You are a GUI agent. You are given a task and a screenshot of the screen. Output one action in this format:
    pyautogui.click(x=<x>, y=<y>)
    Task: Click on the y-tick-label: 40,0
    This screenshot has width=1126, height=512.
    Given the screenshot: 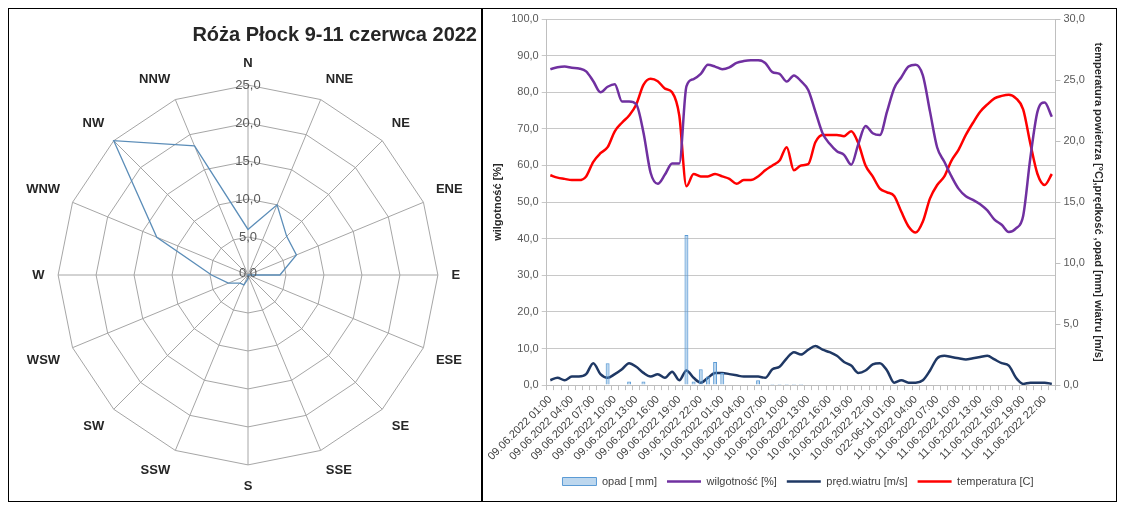 What is the action you would take?
    pyautogui.click(x=528, y=237)
    